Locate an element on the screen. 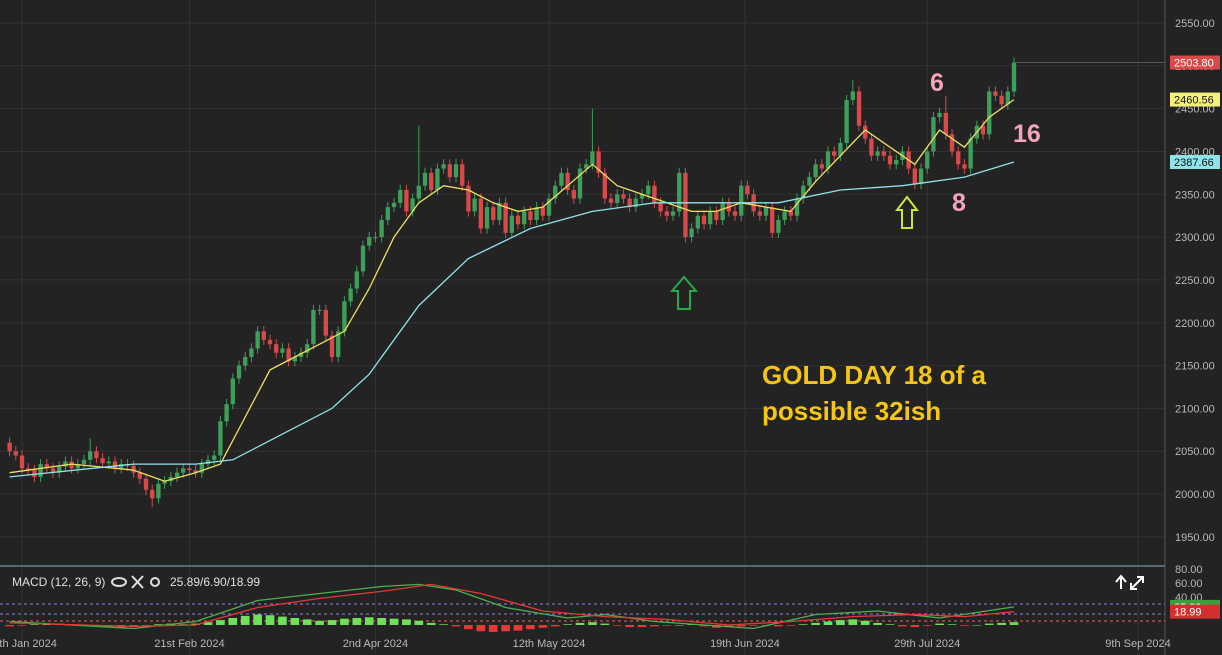 The image size is (1222, 655). move-up-icon is located at coordinates (1121, 581).